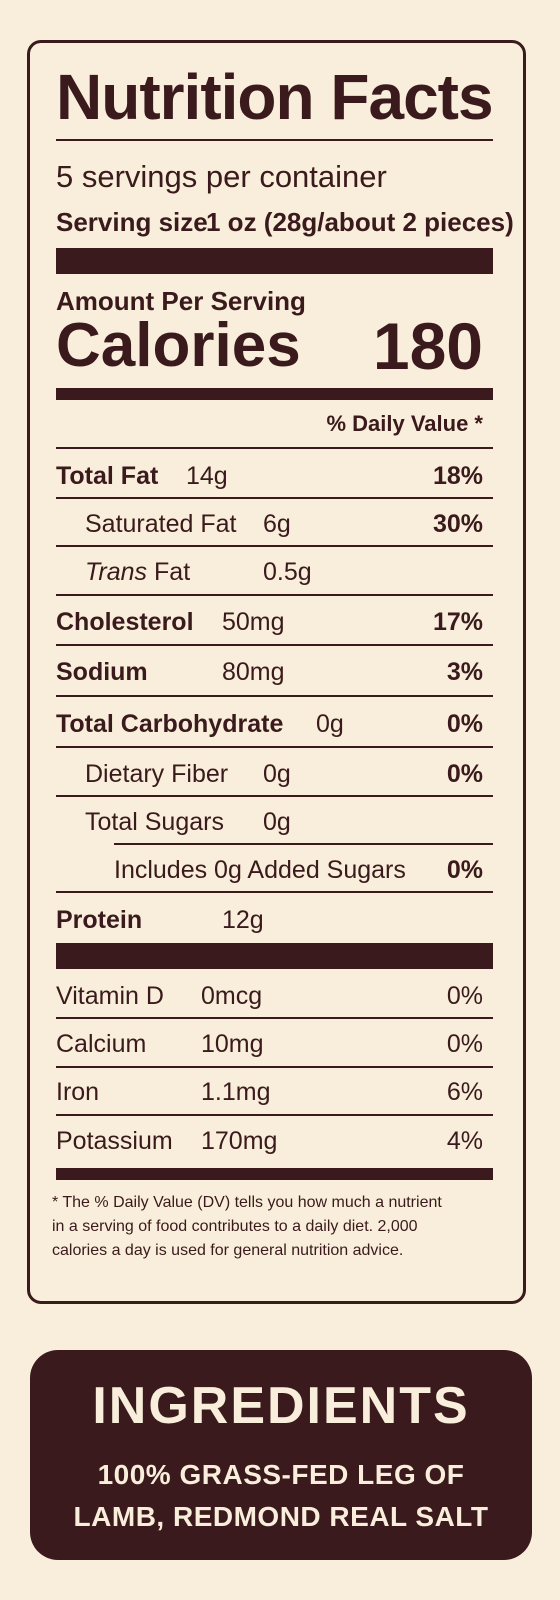 This screenshot has height=1600, width=560. What do you see at coordinates (116, 572) in the screenshot?
I see `trans-fat-label-italic: Trans` at bounding box center [116, 572].